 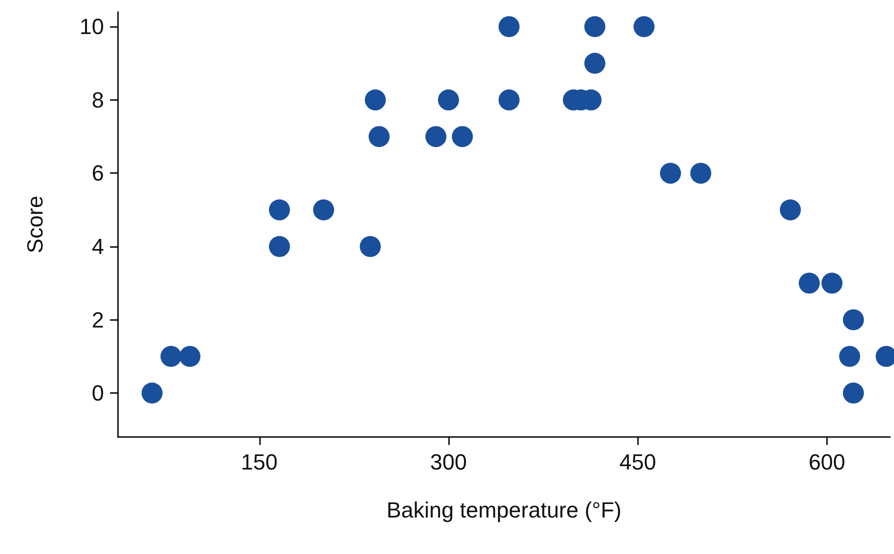 I want to click on y-tick-label: 0, so click(x=98, y=393).